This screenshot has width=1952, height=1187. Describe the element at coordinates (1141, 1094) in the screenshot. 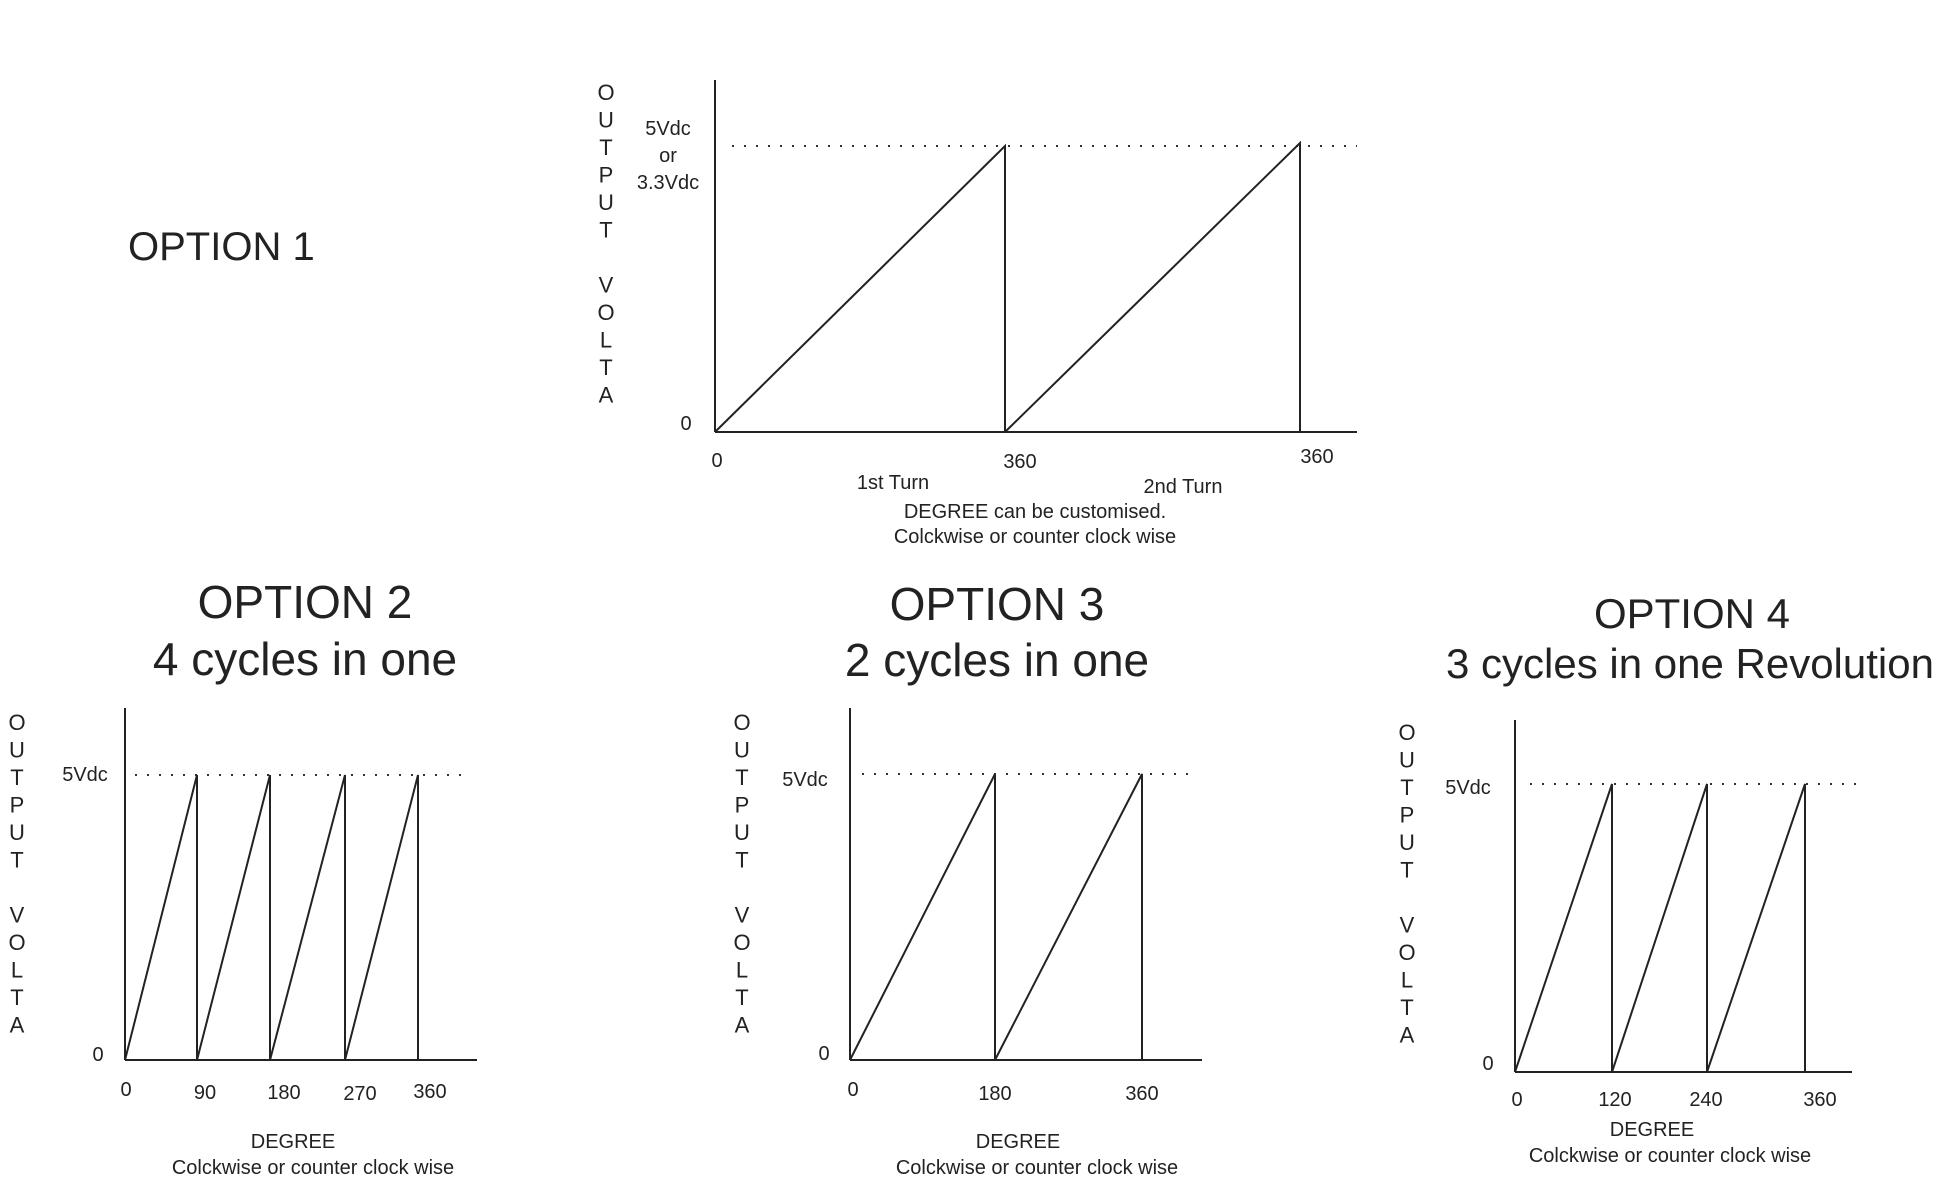

I see `option-3-xtick-2: 360` at that location.